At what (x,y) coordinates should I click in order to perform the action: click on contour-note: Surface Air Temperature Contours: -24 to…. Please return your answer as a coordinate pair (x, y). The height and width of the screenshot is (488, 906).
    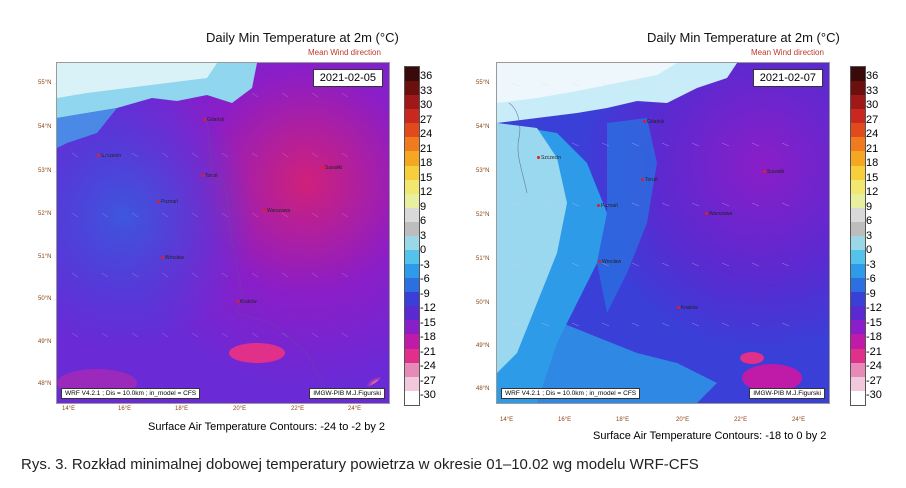
    Looking at the image, I should click on (267, 427).